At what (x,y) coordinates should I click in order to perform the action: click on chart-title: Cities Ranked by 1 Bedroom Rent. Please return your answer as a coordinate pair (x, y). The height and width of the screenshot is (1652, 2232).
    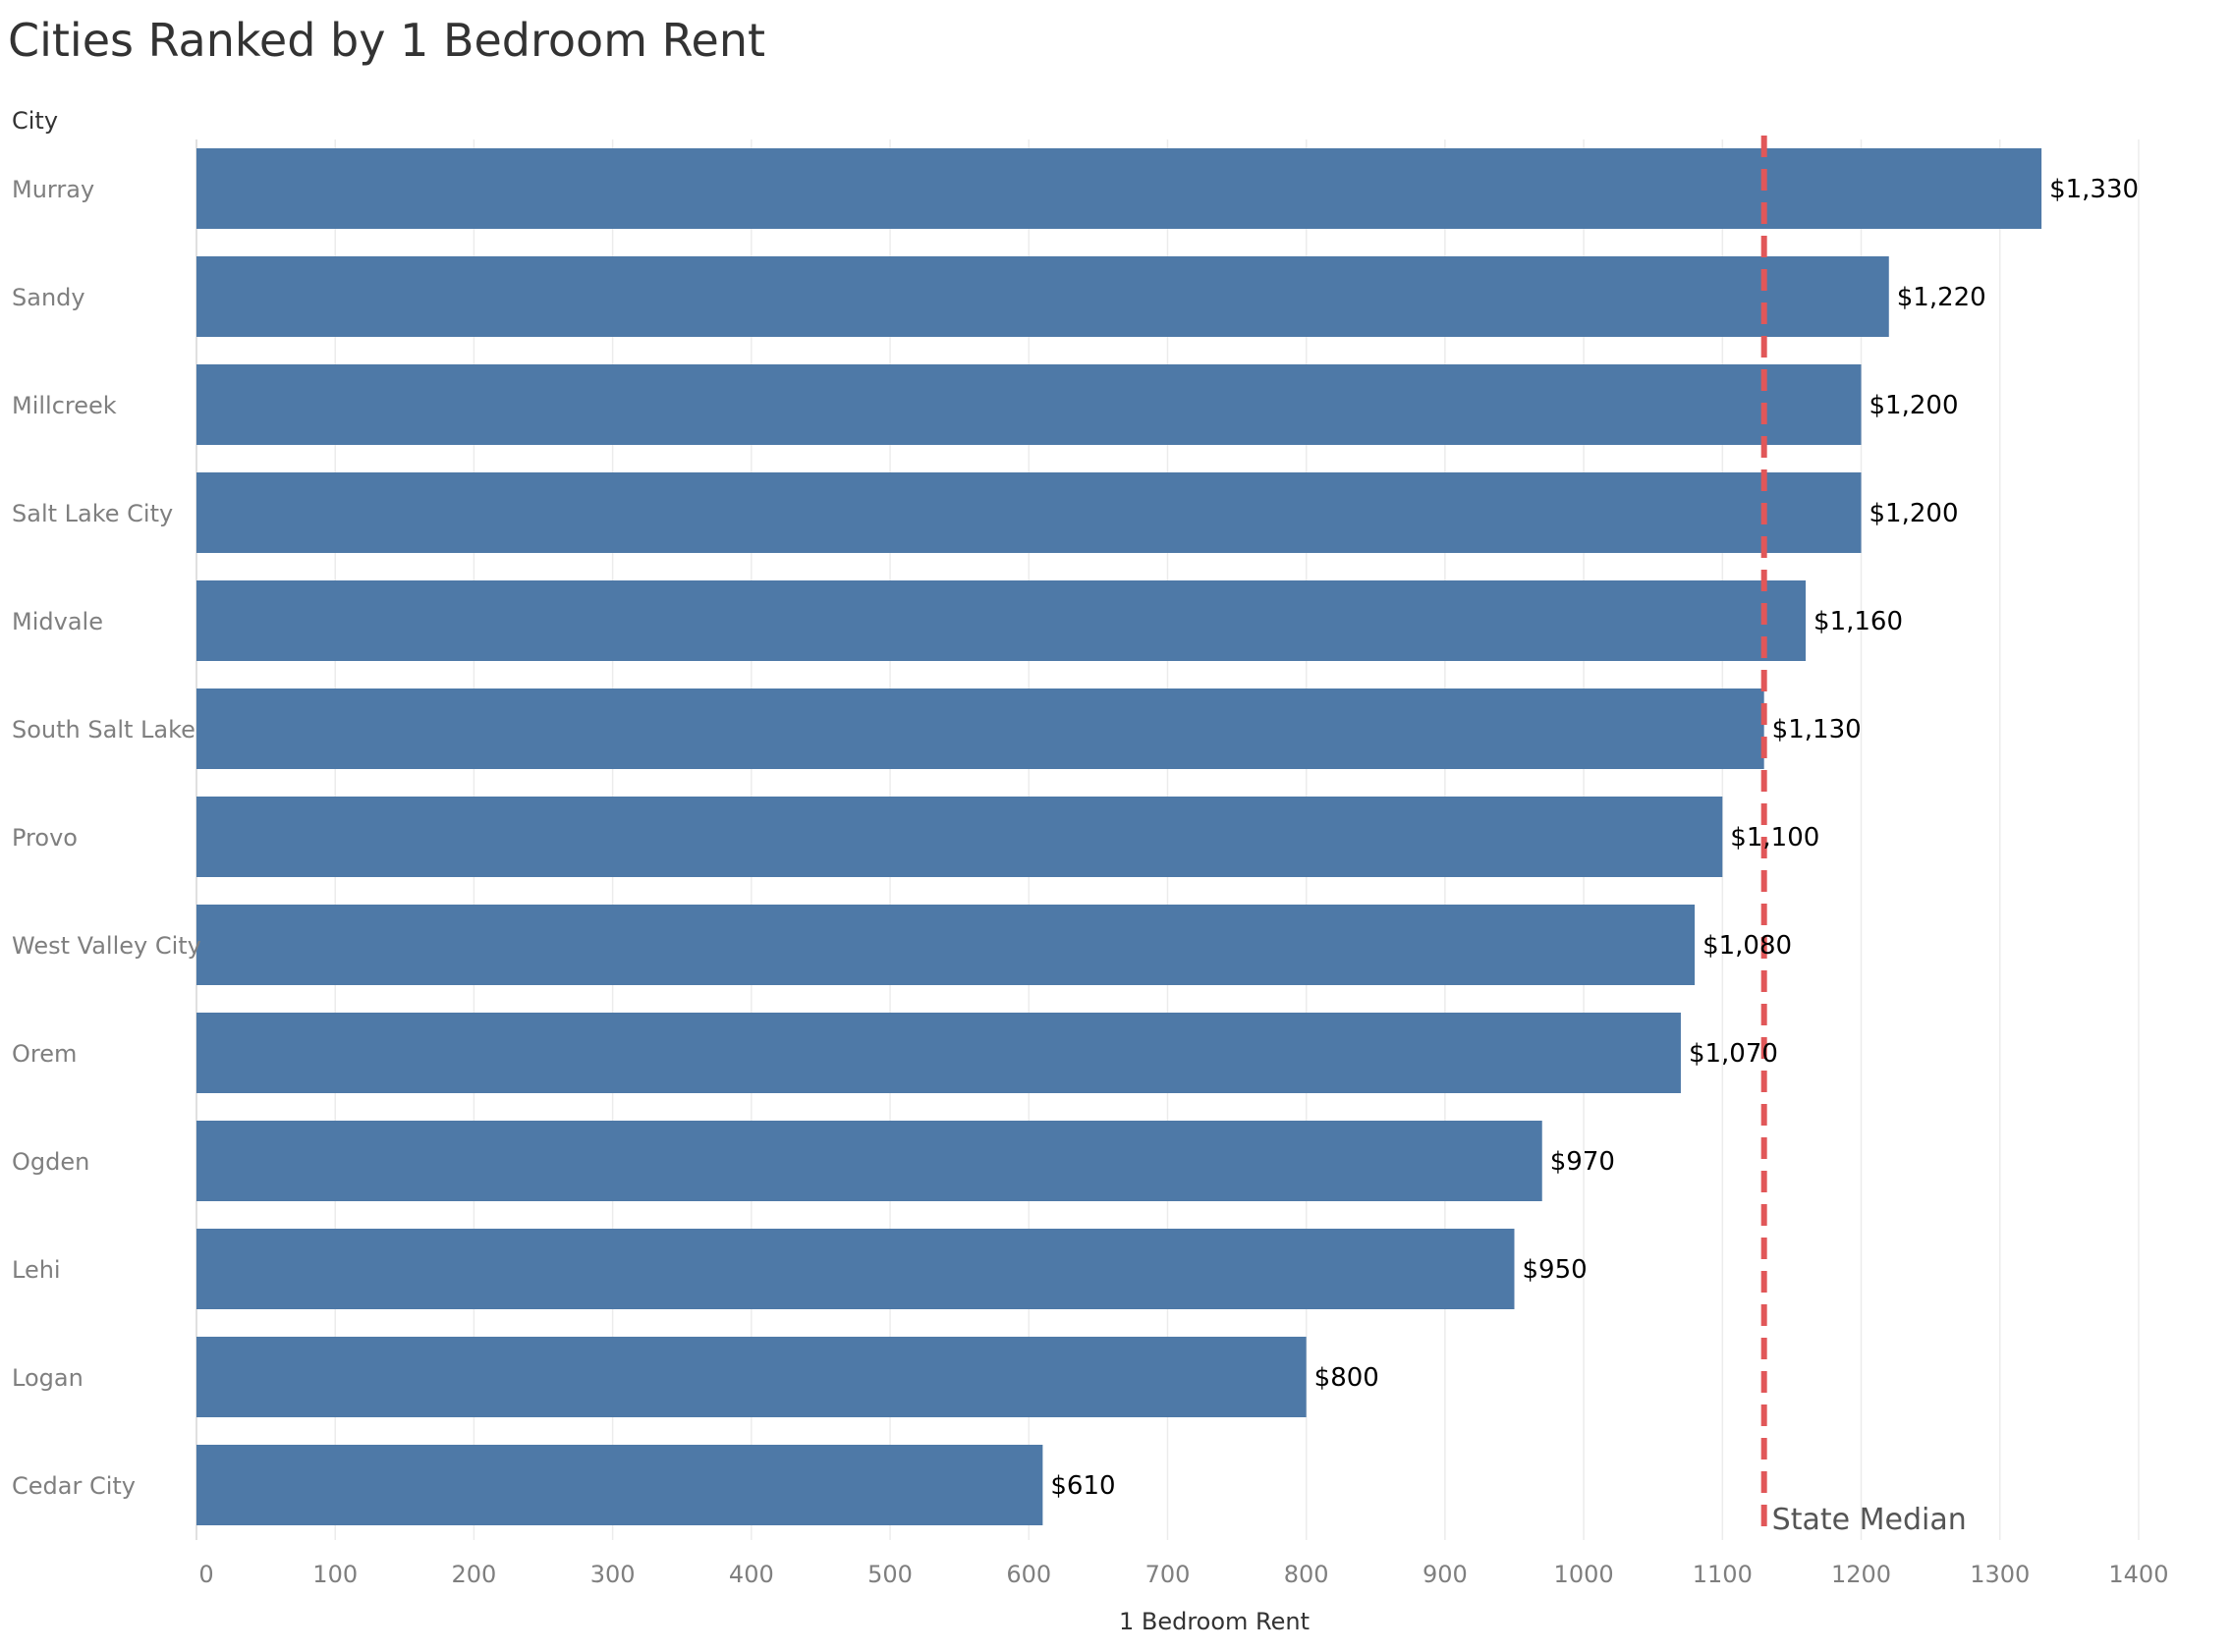
    Looking at the image, I should click on (387, 40).